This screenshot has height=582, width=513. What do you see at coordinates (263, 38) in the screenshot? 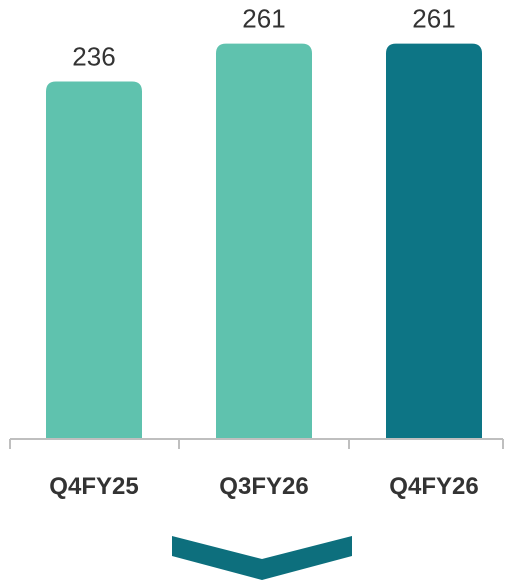
I see `value-labels-group: 236 261 261` at bounding box center [263, 38].